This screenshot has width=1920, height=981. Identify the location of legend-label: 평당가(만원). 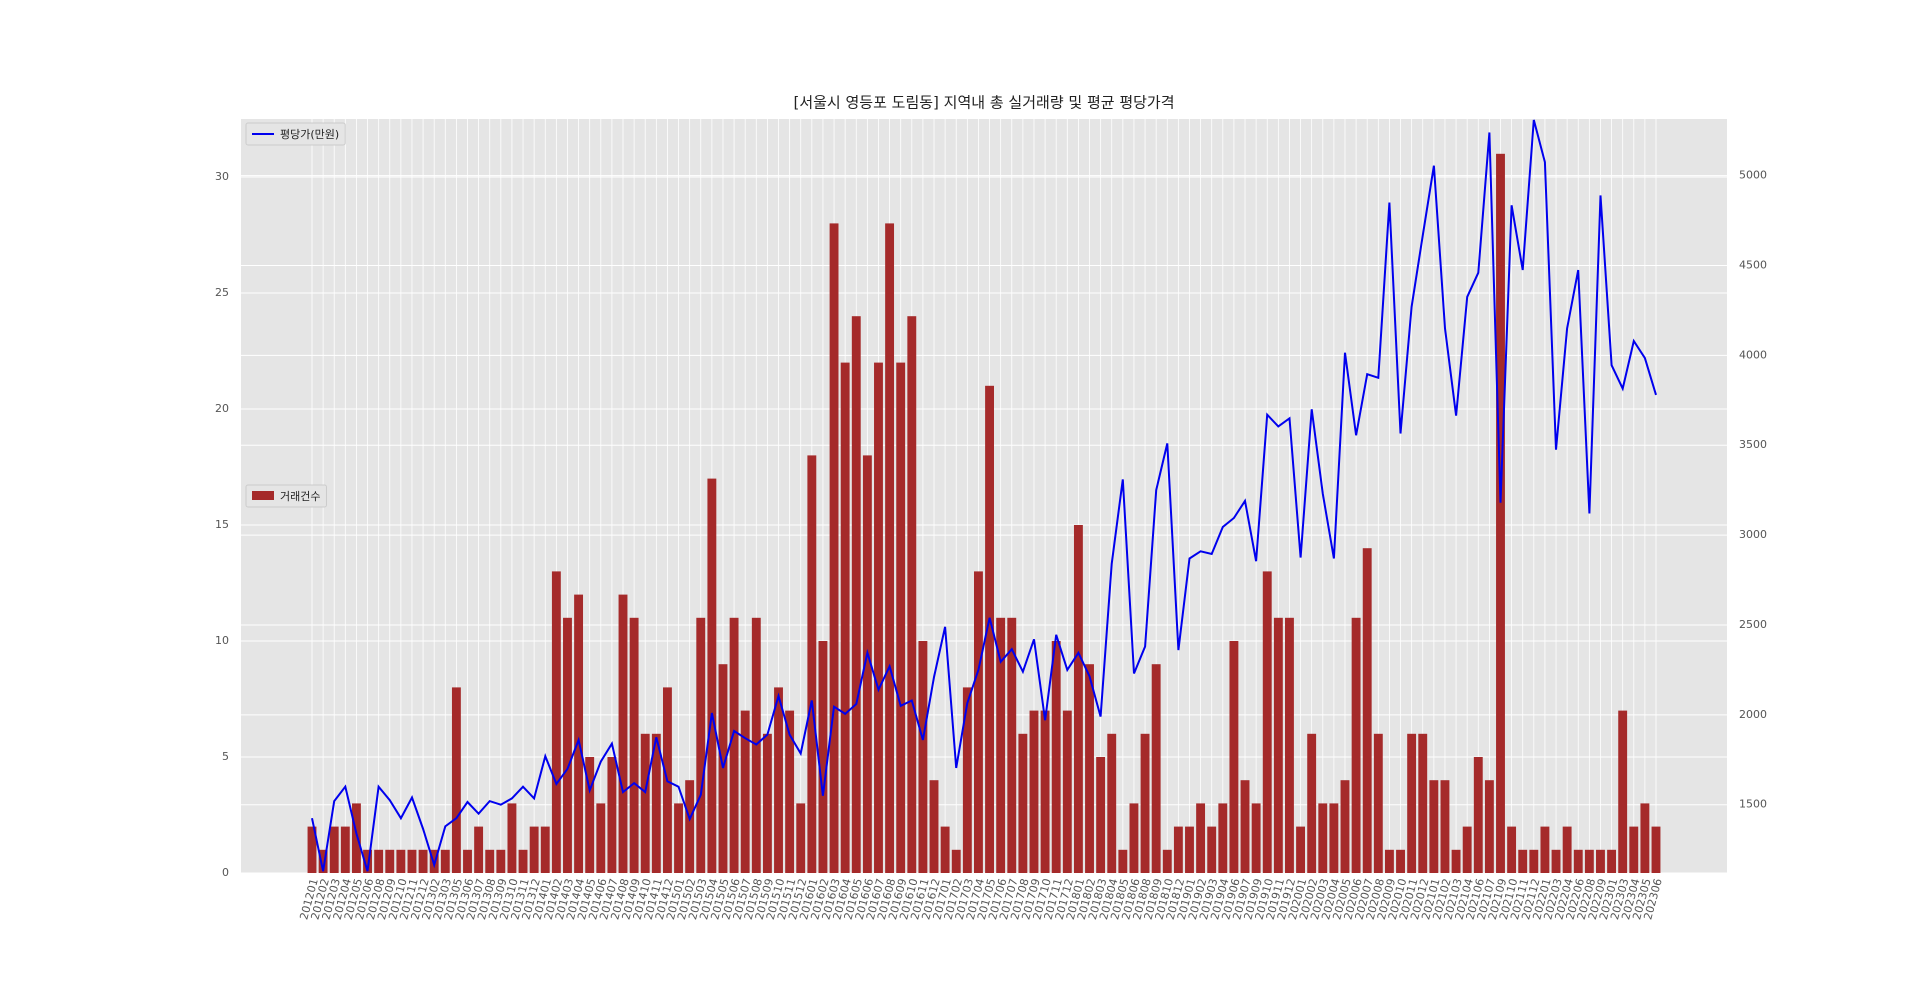
(309, 134).